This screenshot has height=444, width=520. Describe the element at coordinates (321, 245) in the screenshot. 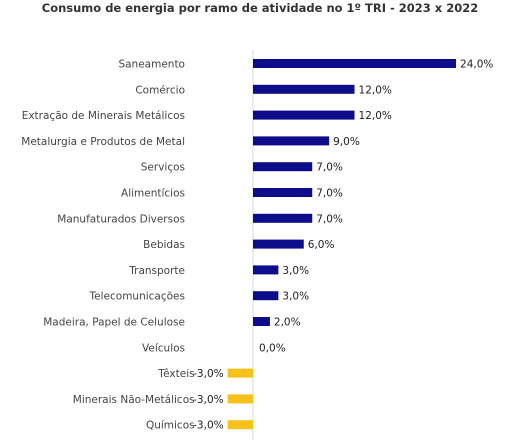

I see `data-label: 6,0%` at that location.